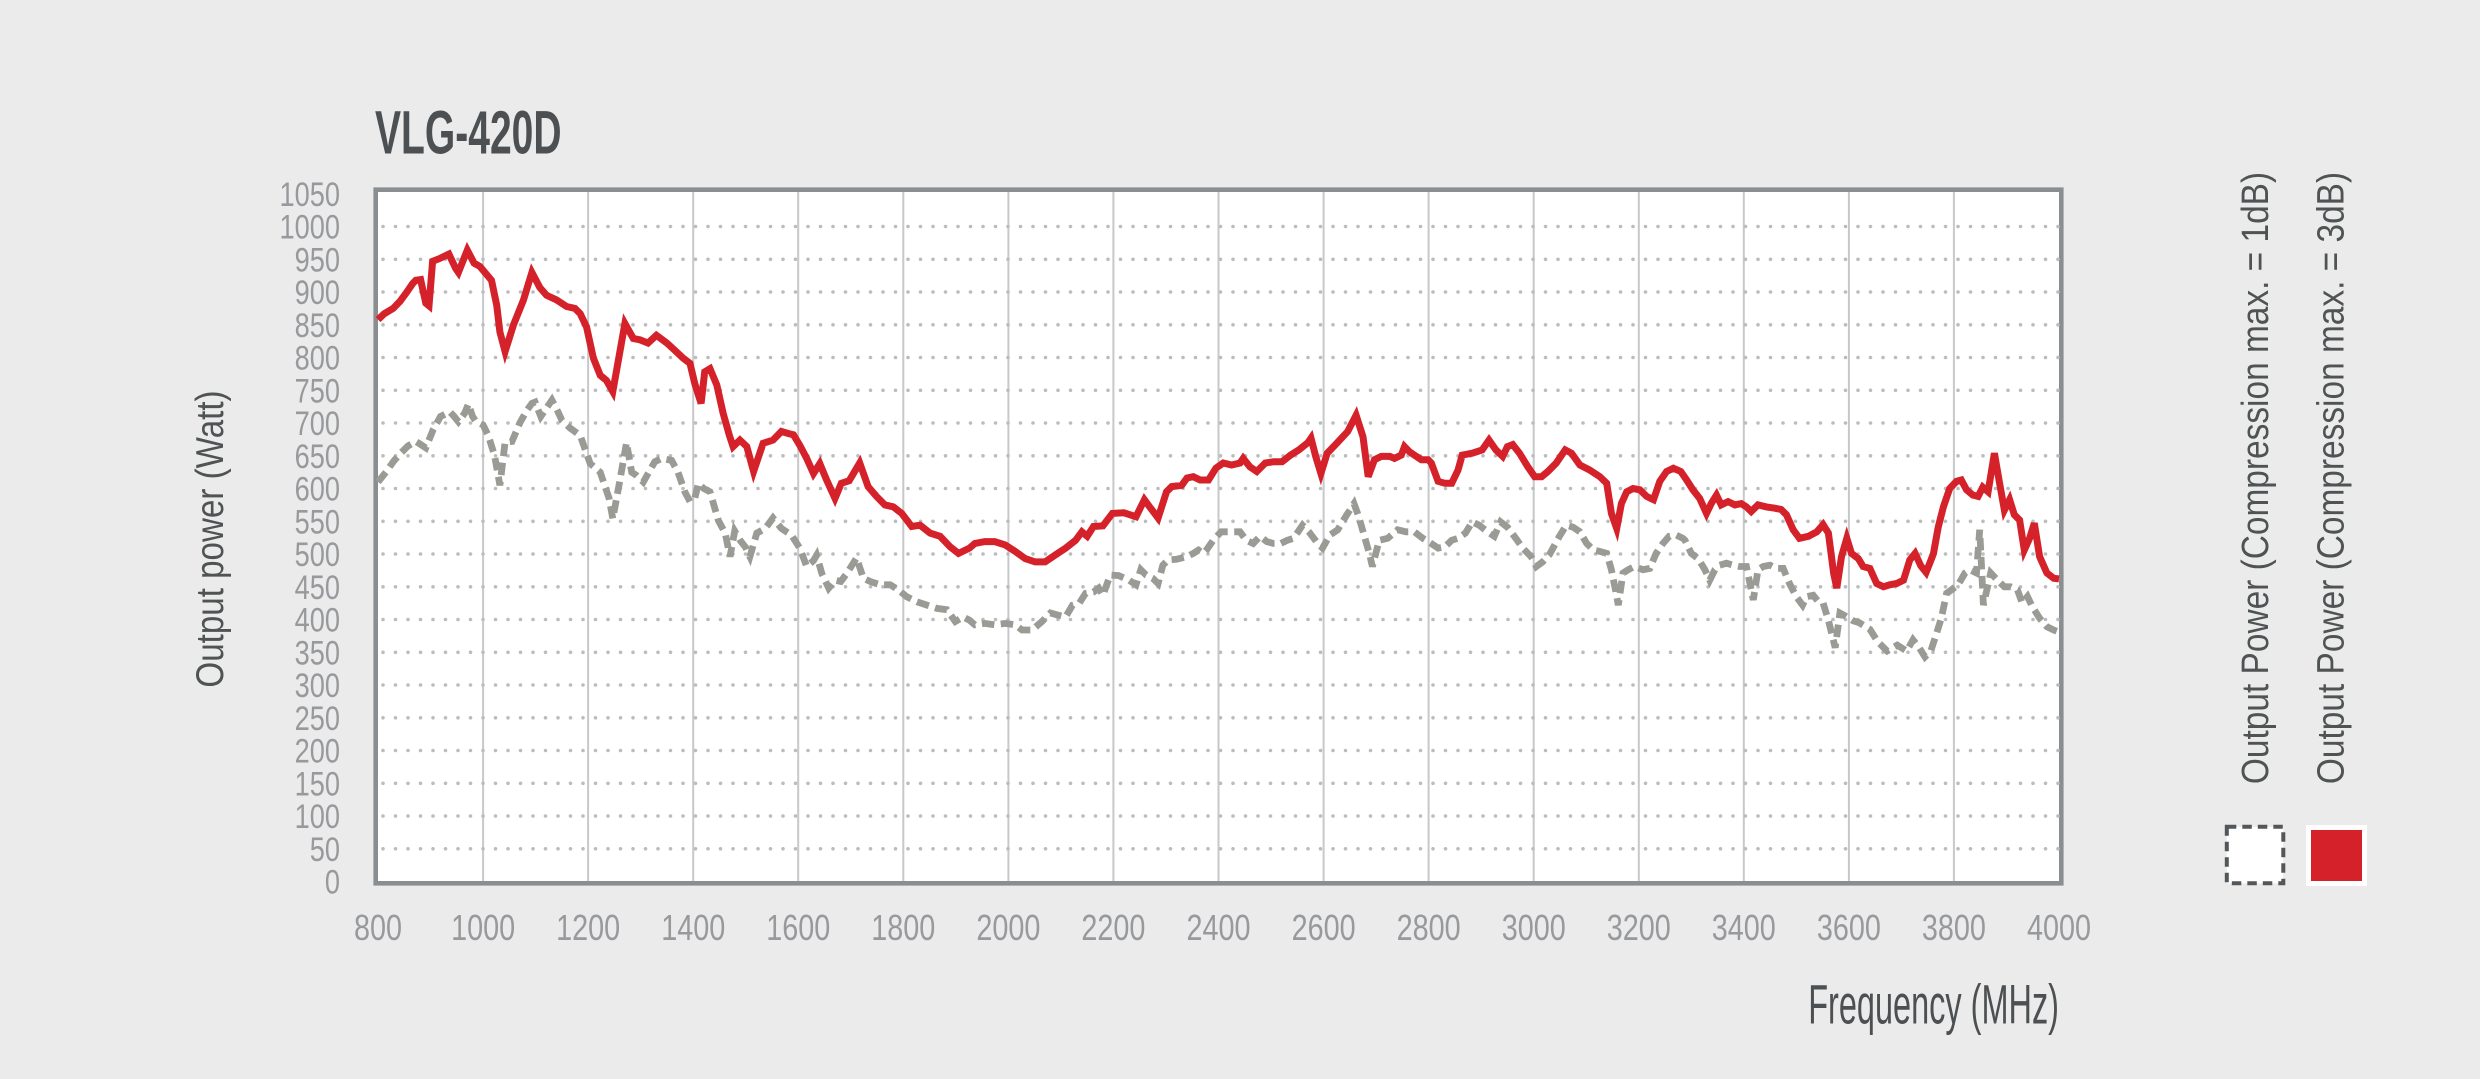 This screenshot has width=2480, height=1079. What do you see at coordinates (317, 391) in the screenshot?
I see `svg-text: 750` at bounding box center [317, 391].